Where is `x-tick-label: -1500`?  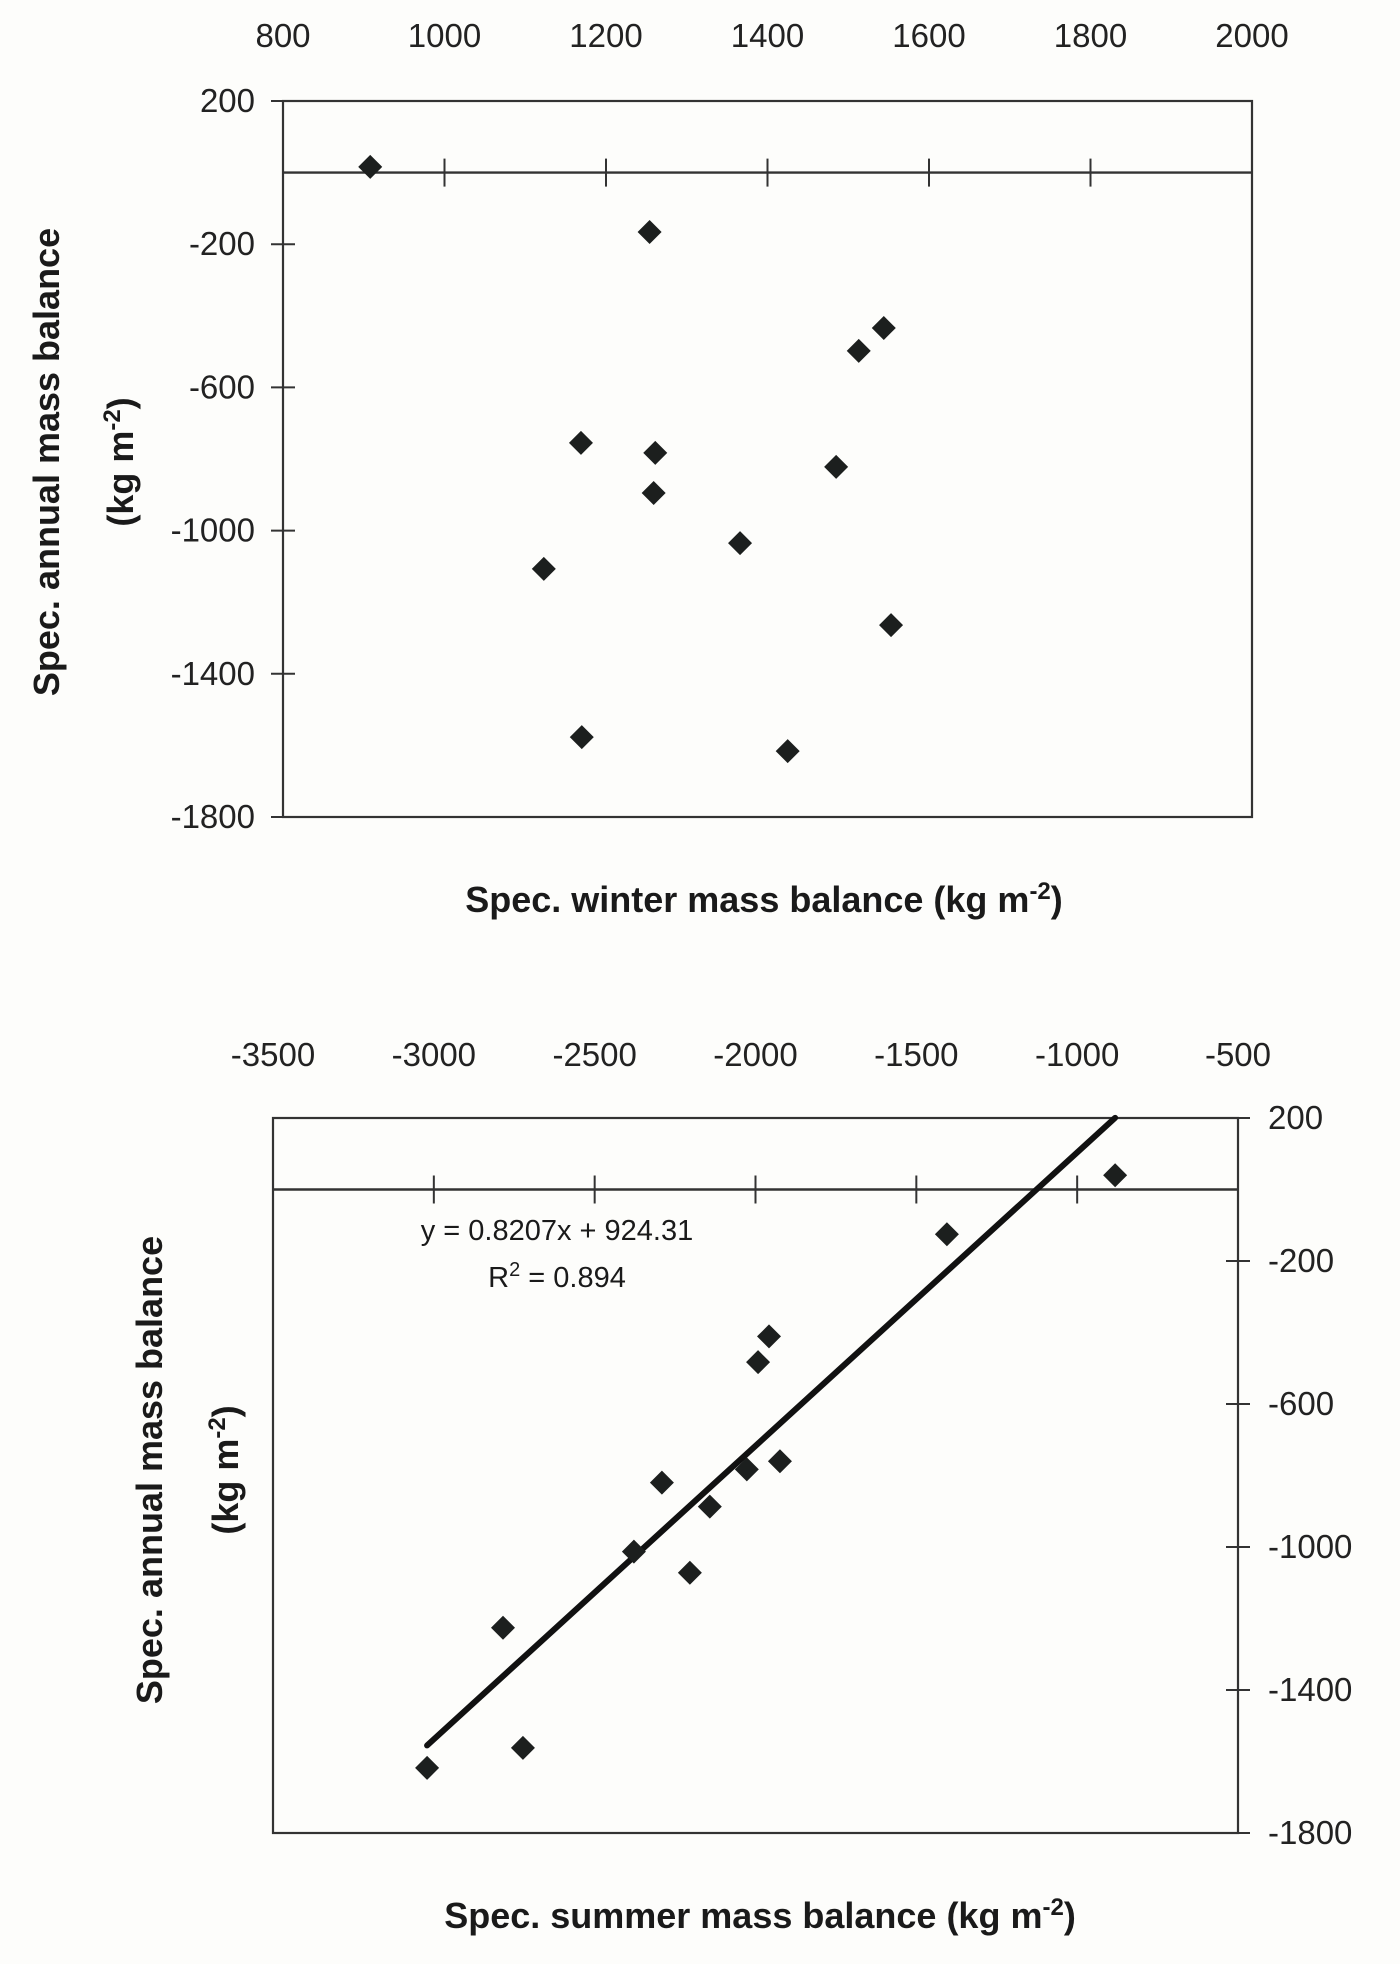
x-tick-label: -1500 is located at coordinates (916, 1054).